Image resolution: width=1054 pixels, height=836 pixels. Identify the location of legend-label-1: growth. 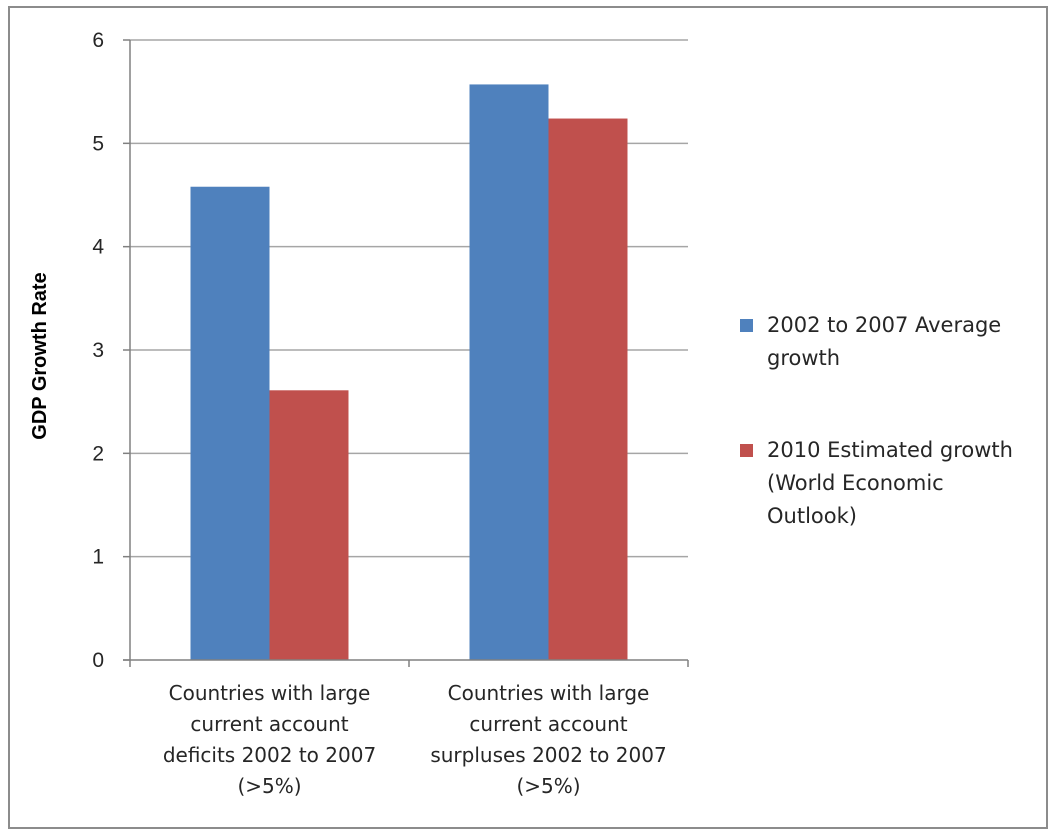
(803, 358).